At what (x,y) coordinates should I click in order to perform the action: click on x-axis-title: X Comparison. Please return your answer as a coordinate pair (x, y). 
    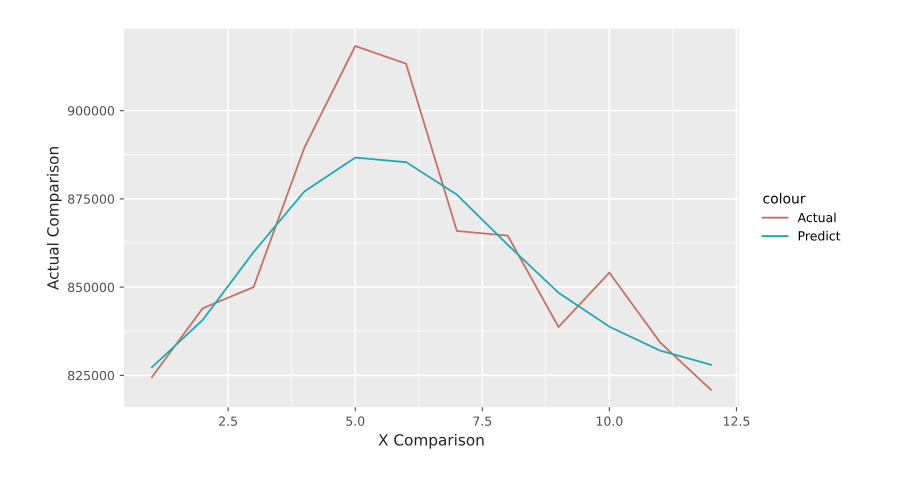
    Looking at the image, I should click on (431, 441).